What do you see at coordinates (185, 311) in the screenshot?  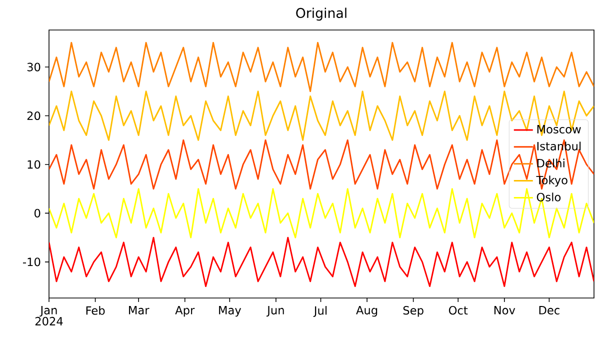 I see `x-tick-label: Apr` at bounding box center [185, 311].